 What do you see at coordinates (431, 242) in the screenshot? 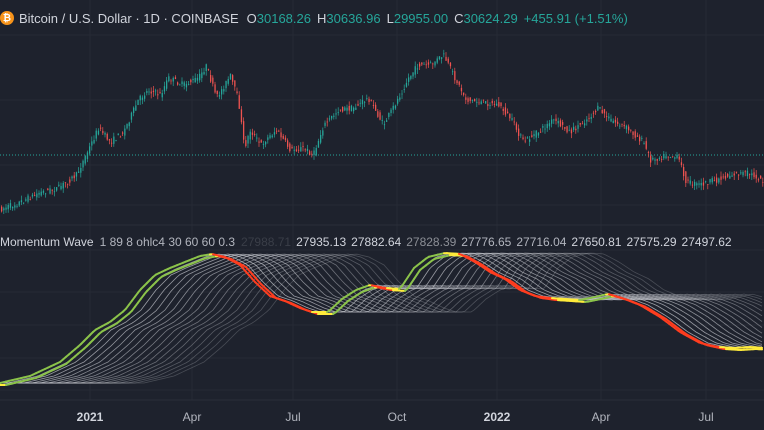
I see `indicator-value: 27828.39` at bounding box center [431, 242].